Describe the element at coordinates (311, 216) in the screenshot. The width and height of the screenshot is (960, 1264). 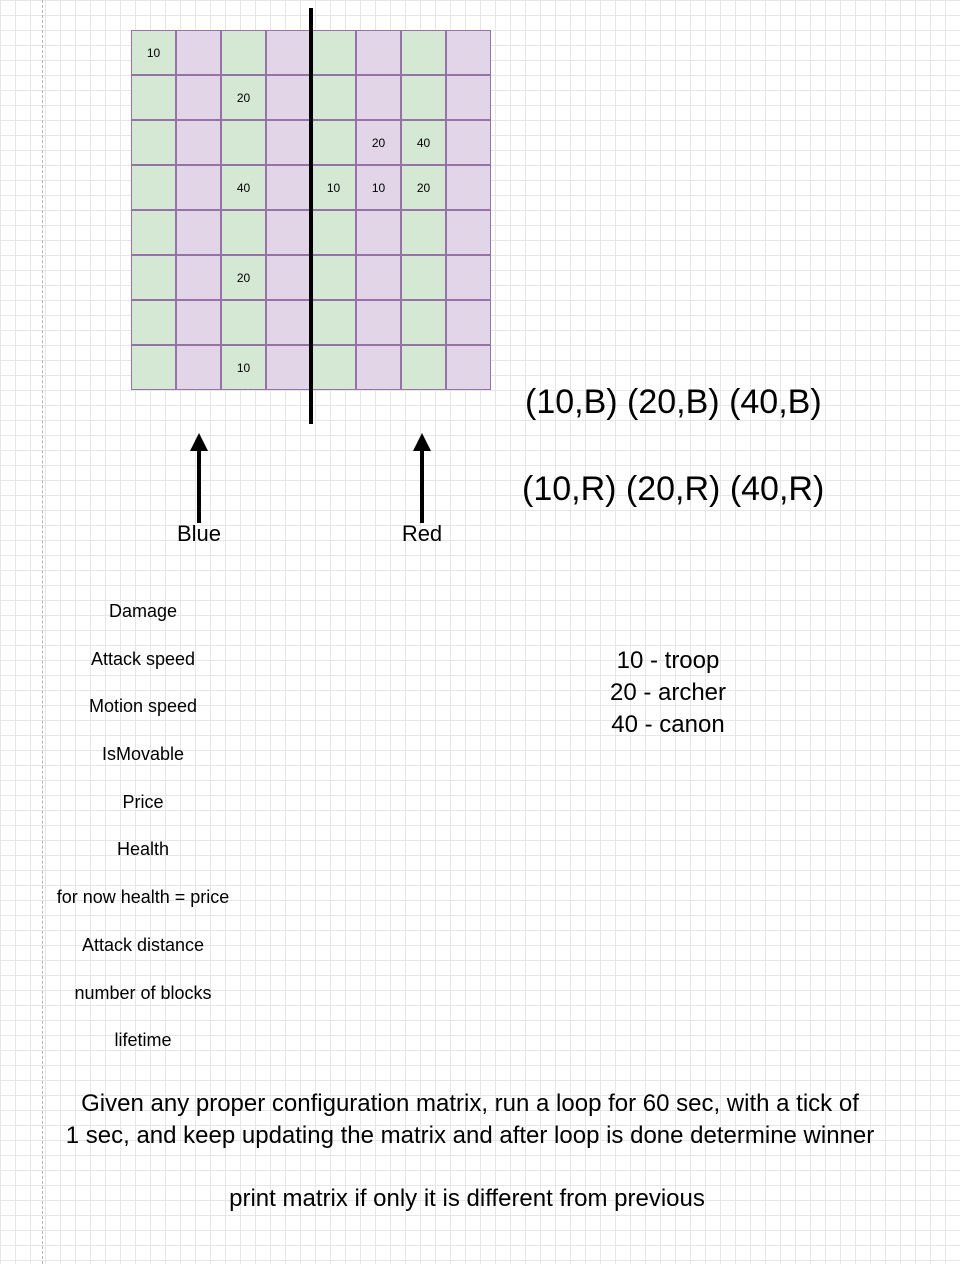
I see `center-divider-line` at that location.